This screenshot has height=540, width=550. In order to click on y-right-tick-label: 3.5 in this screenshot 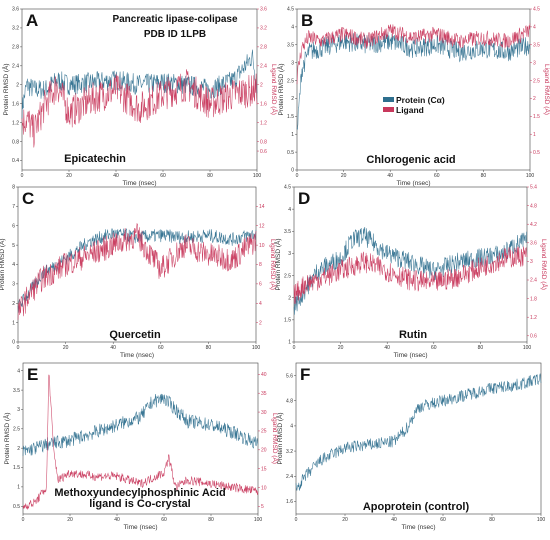, I will do `click(536, 45)`.